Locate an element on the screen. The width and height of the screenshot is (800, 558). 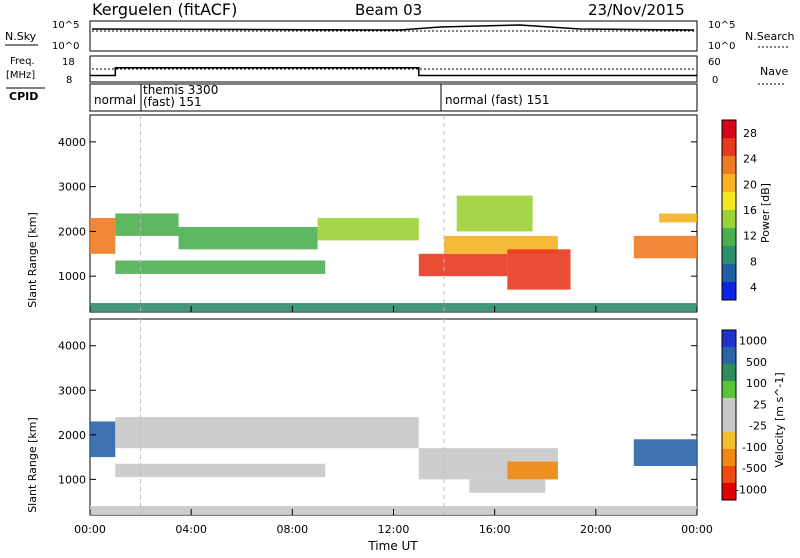
freq-label: Freq. is located at coordinates (22, 61).